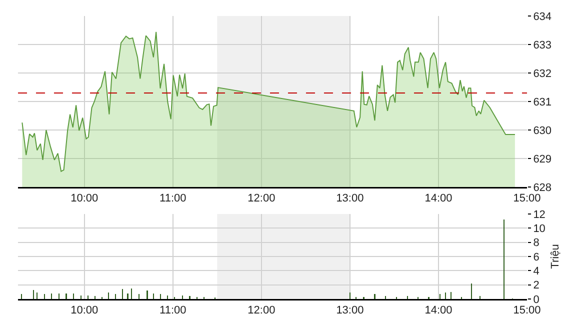  I want to click on y-tick-label: 0, so click(536, 300).